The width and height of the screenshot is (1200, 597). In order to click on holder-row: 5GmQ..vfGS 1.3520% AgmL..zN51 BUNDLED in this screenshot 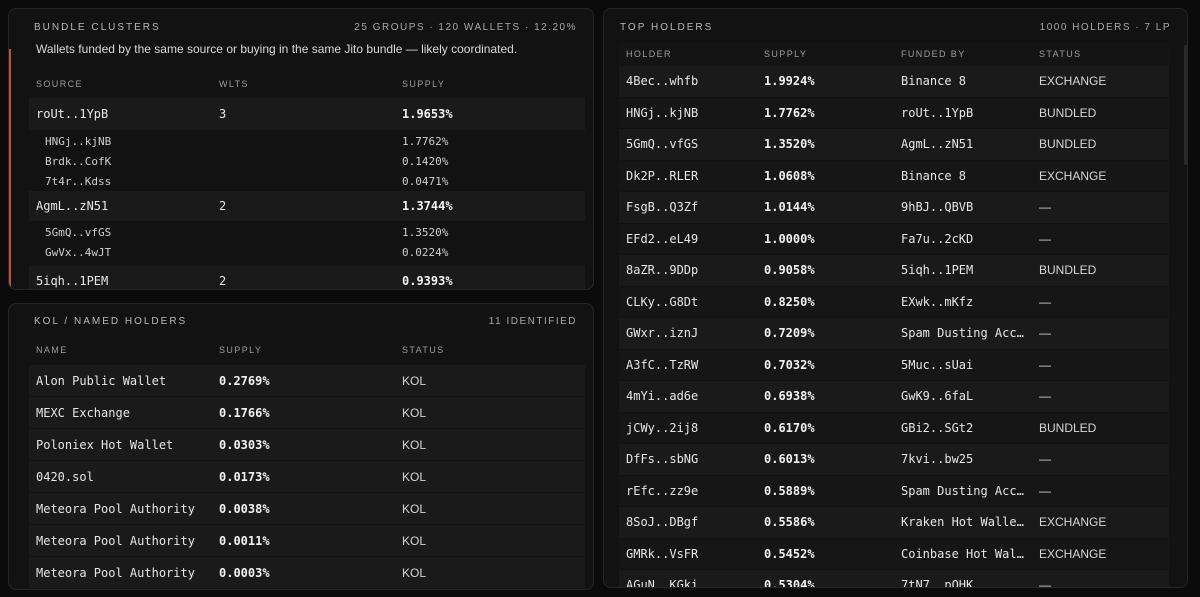, I will do `click(894, 144)`.